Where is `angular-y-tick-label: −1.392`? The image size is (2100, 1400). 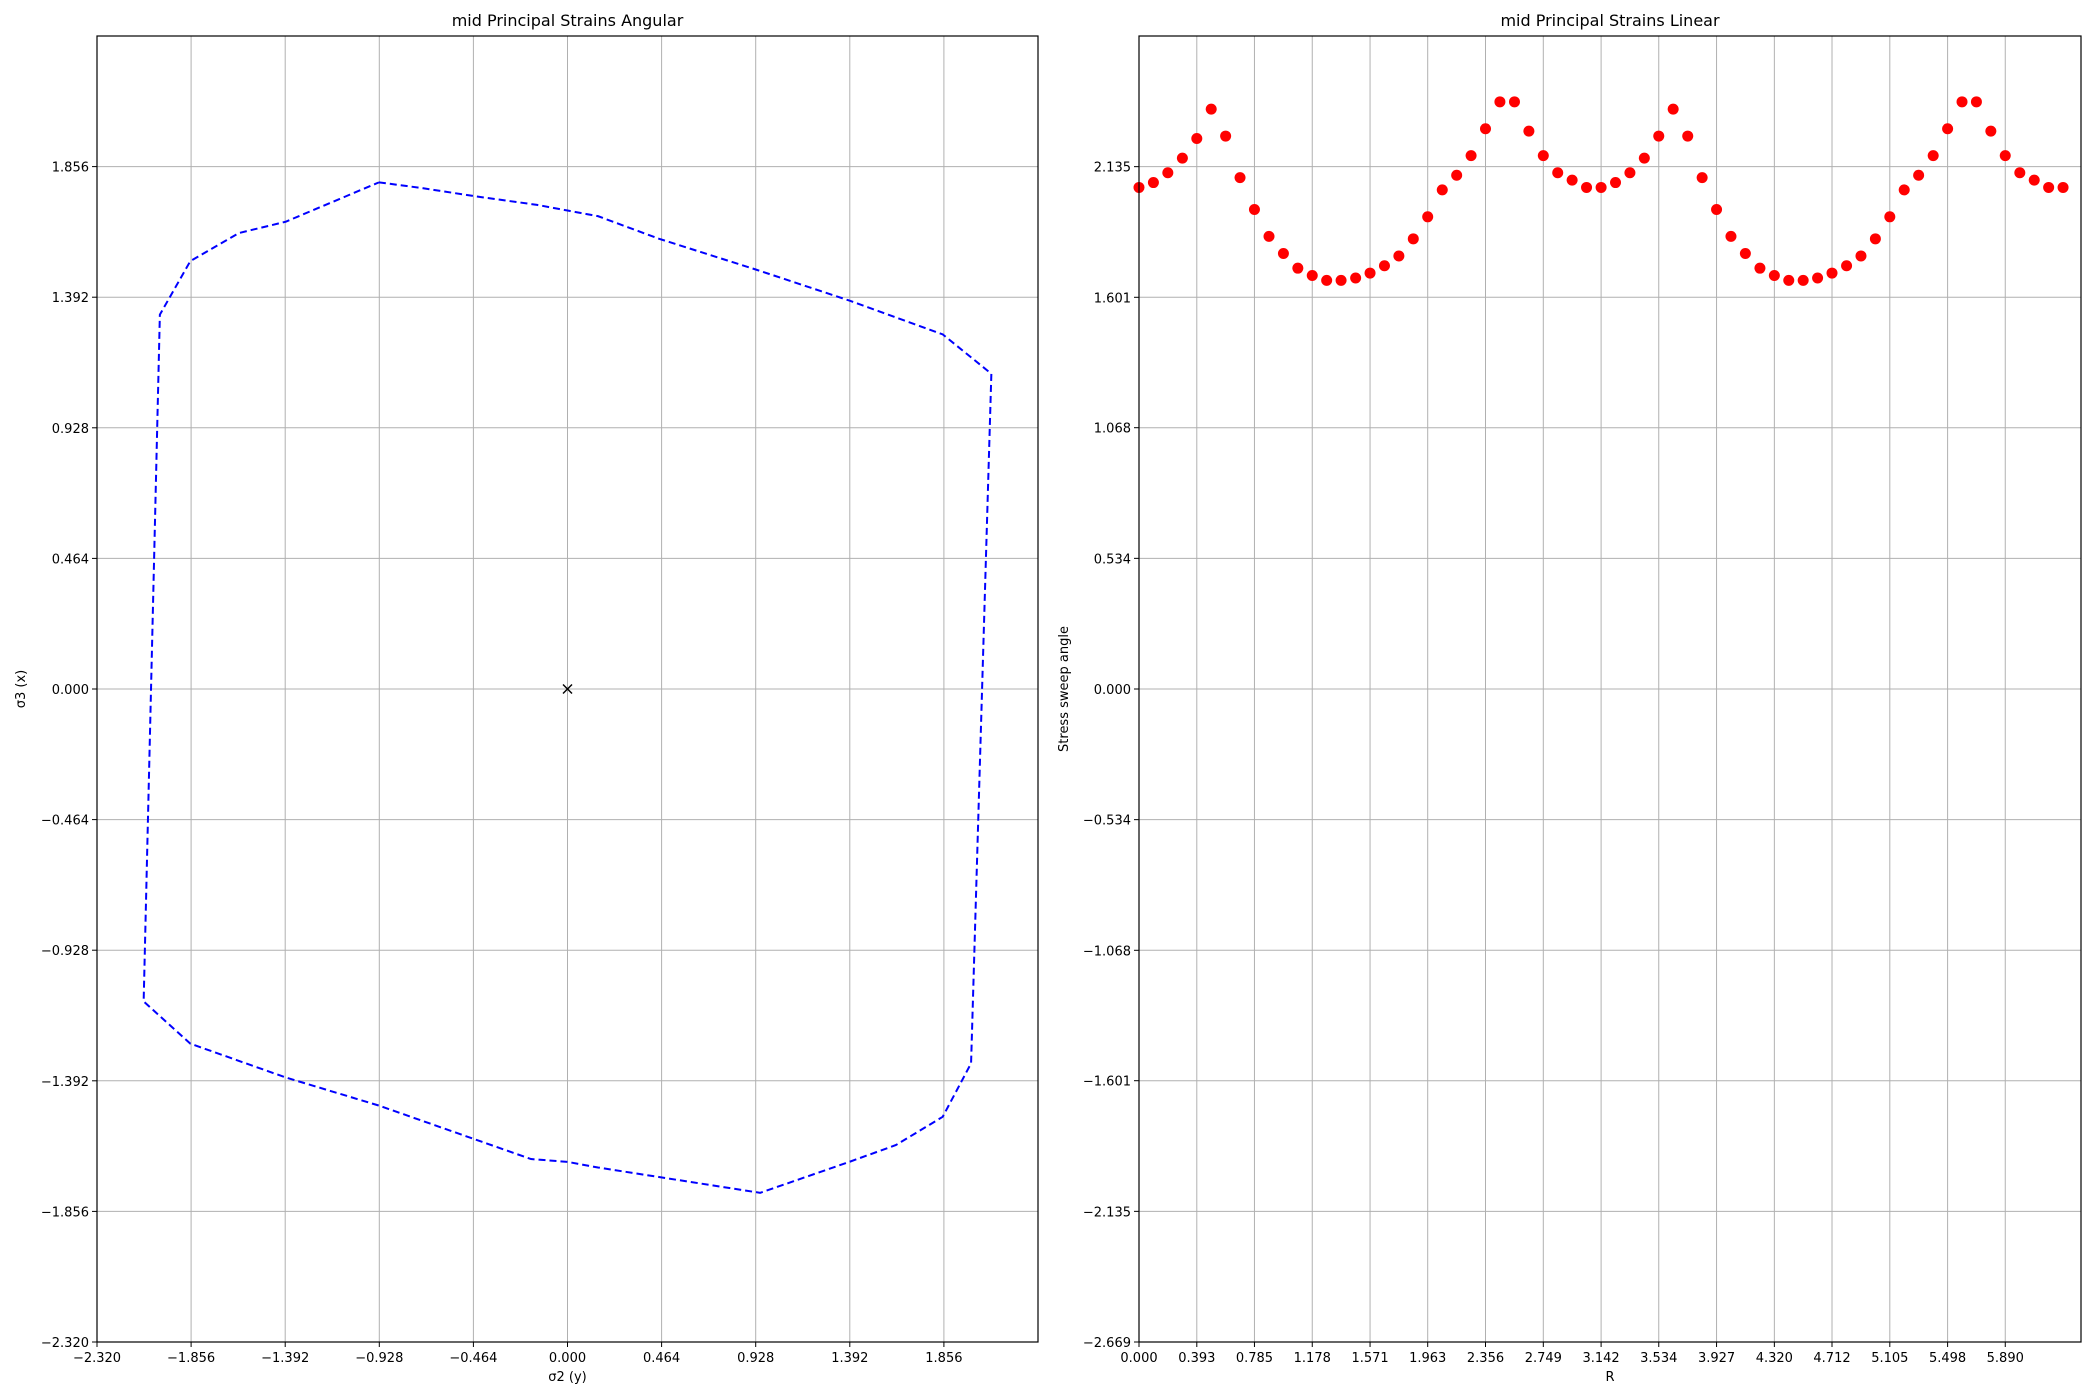 angular-y-tick-label: −1.392 is located at coordinates (65, 1082).